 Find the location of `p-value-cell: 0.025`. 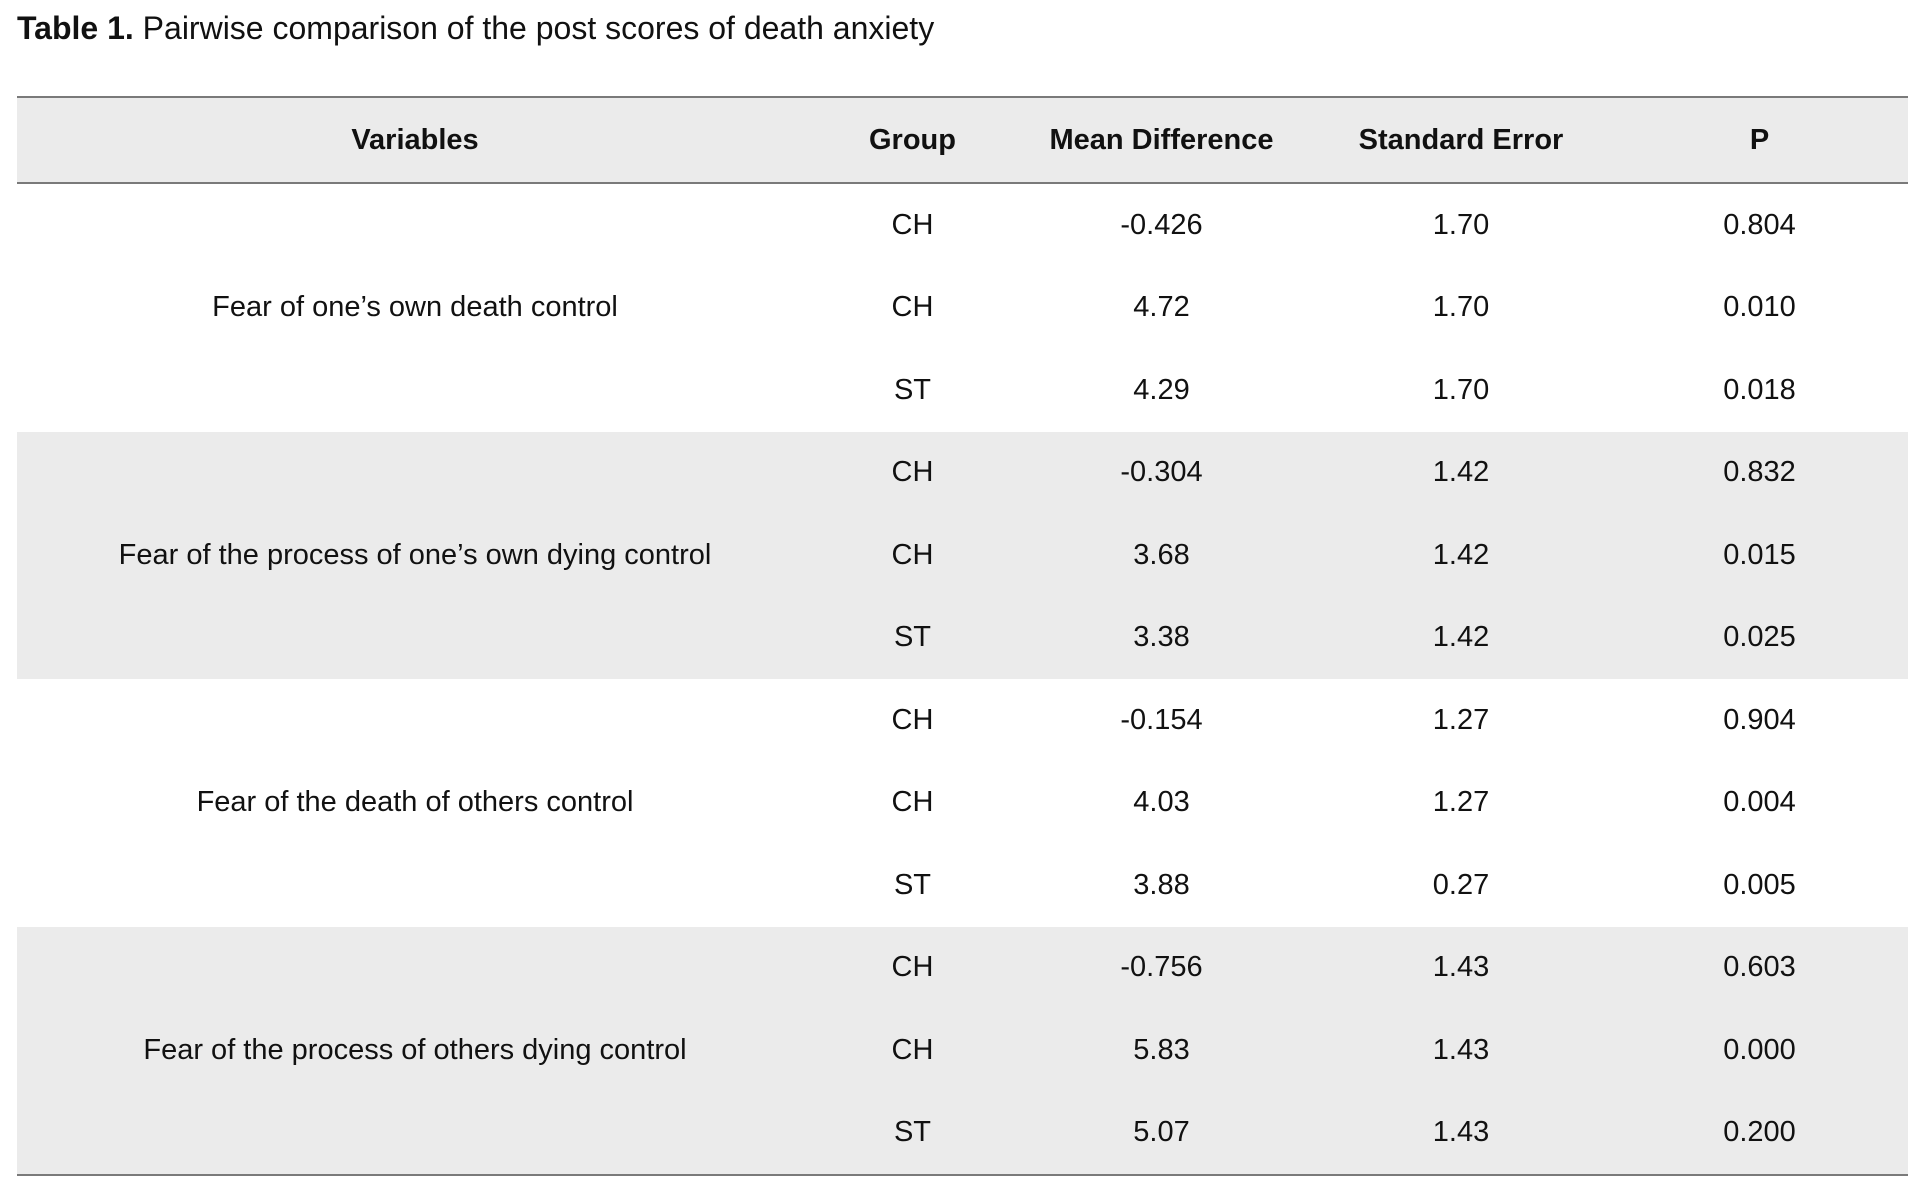

p-value-cell: 0.025 is located at coordinates (1759, 637).